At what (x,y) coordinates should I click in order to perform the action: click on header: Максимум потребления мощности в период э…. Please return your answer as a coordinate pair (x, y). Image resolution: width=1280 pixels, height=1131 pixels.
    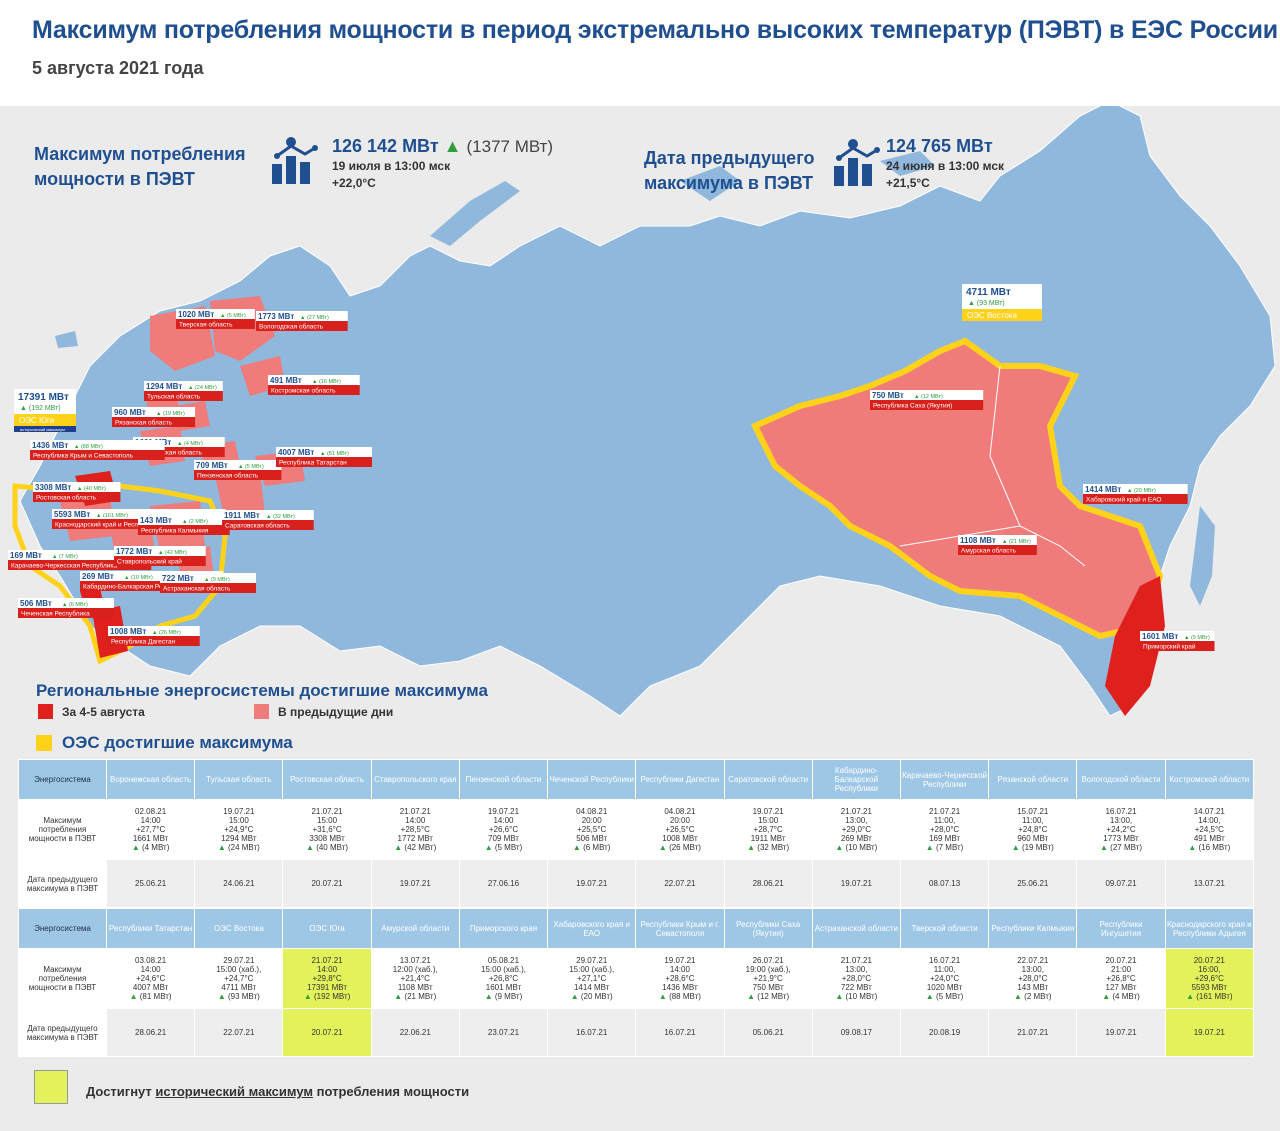
    Looking at the image, I should click on (640, 53).